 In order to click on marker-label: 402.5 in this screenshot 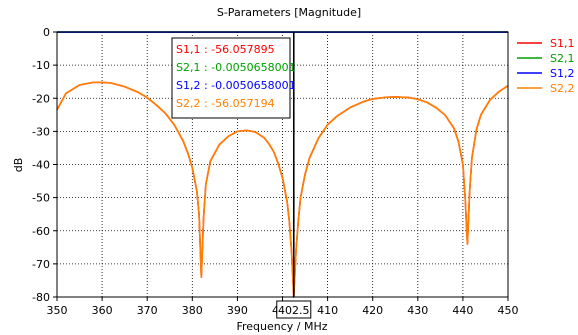, I will do `click(294, 310)`.